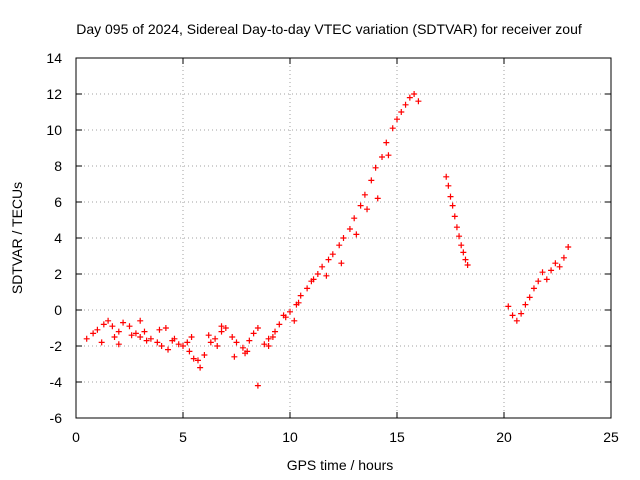 The image size is (640, 480). Describe the element at coordinates (58, 274) in the screenshot. I see `y-tick-label: 2` at that location.